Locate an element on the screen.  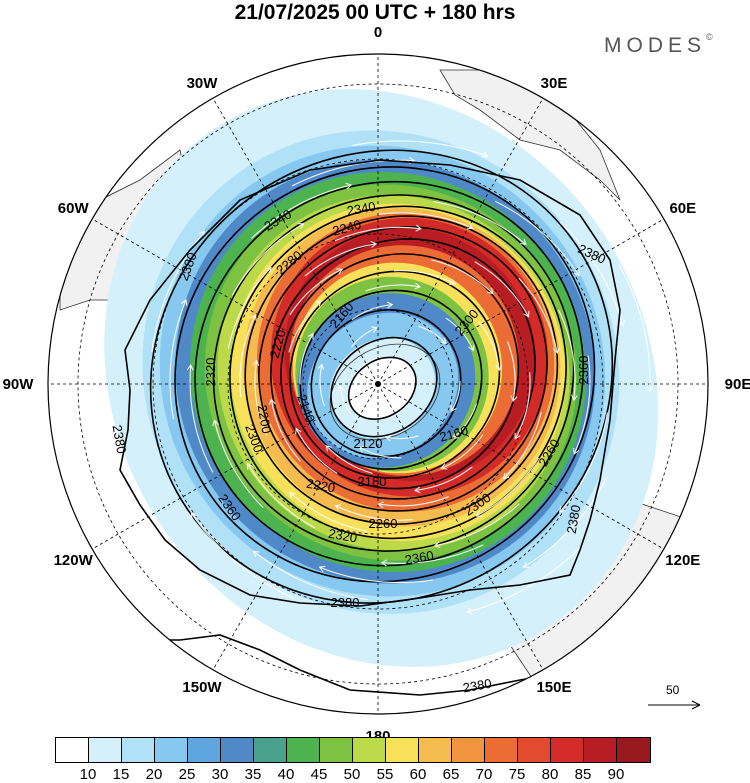
longitude-label: 90E is located at coordinates (737, 384).